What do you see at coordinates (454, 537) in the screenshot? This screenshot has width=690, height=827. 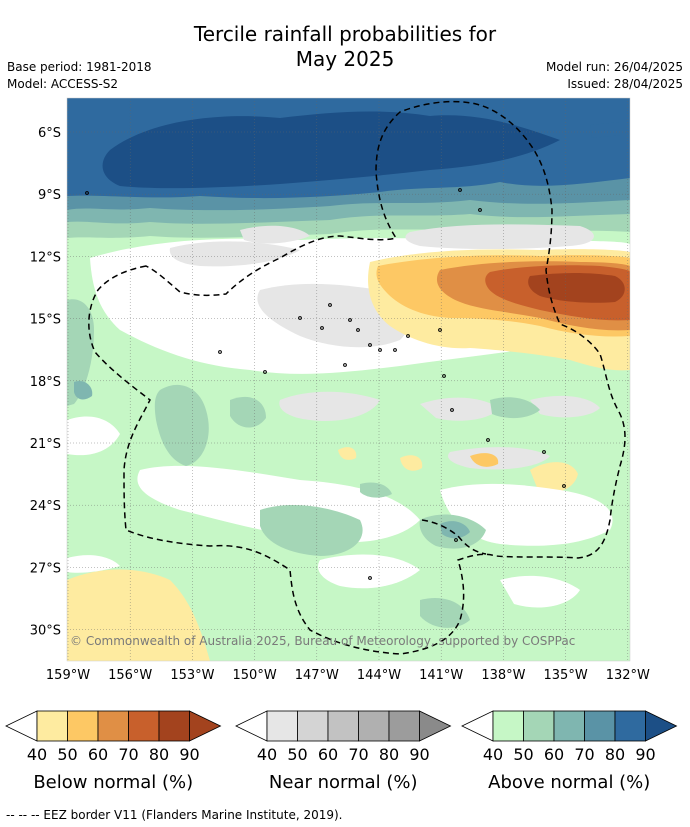 I see `eez-border-inner` at bounding box center [454, 537].